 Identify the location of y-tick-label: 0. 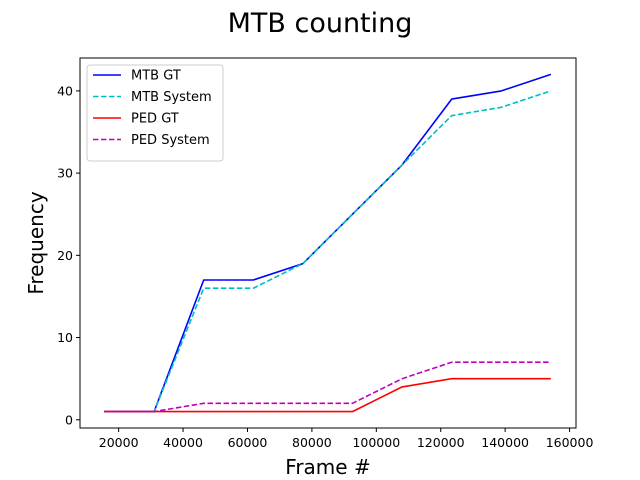
(69, 419).